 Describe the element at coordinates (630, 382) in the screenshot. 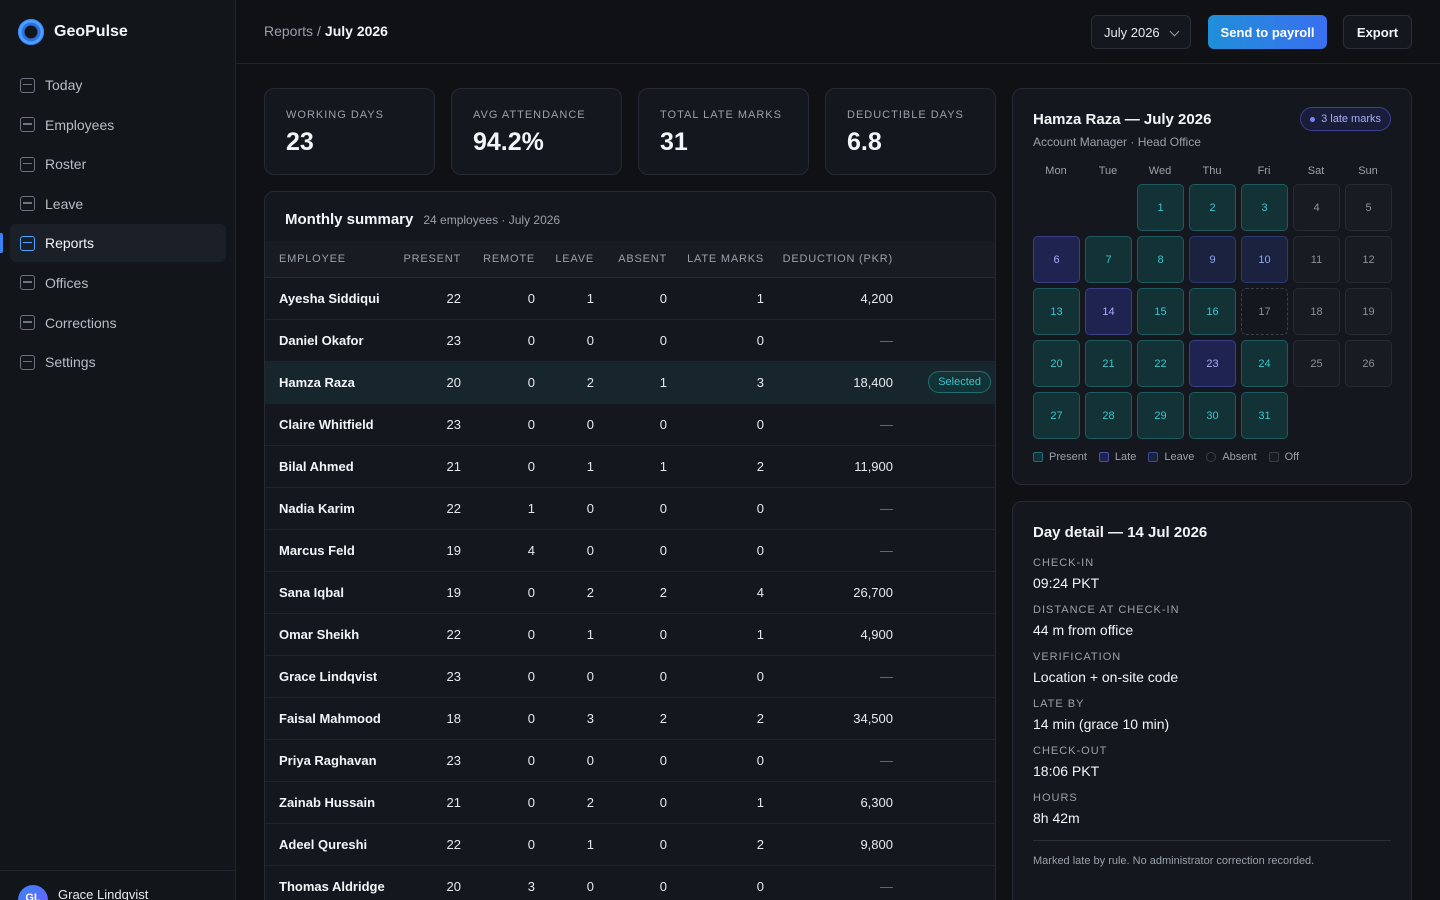

I see `table-row: Hamza Raza 20 0 2 1 3 18,400 Selected` at that location.